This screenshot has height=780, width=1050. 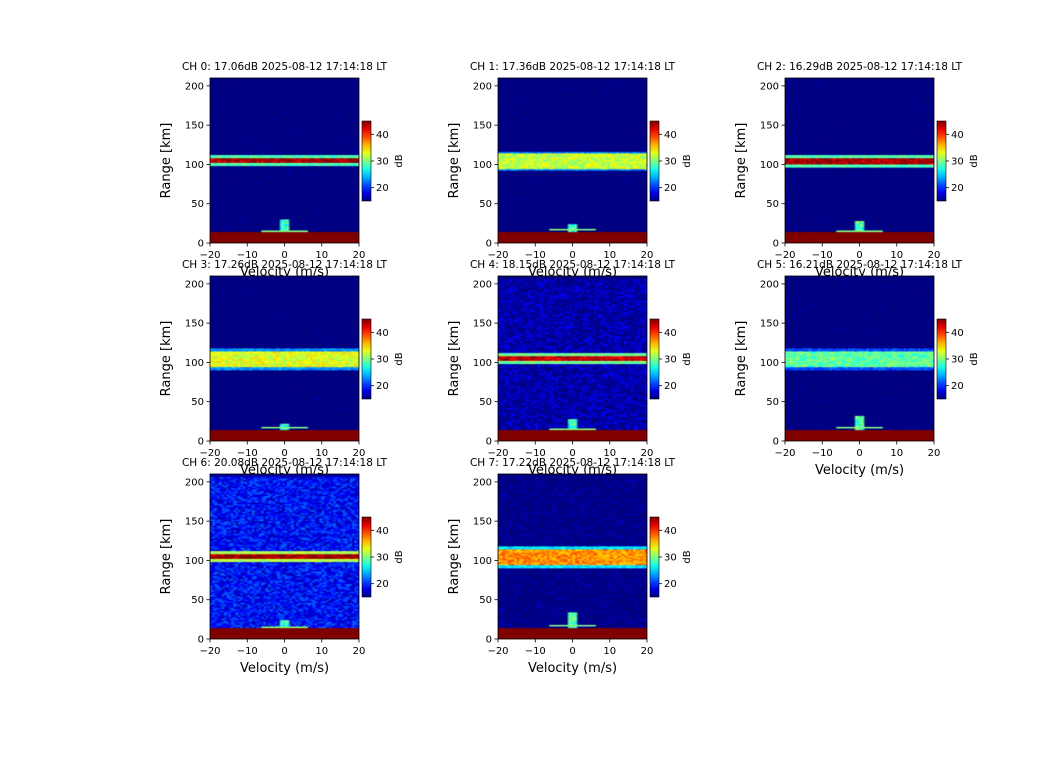 What do you see at coordinates (573, 67) in the screenshot?
I see `panel-title: CH 1: 17.36dB 2025-08-12 17:14:18 LT` at bounding box center [573, 67].